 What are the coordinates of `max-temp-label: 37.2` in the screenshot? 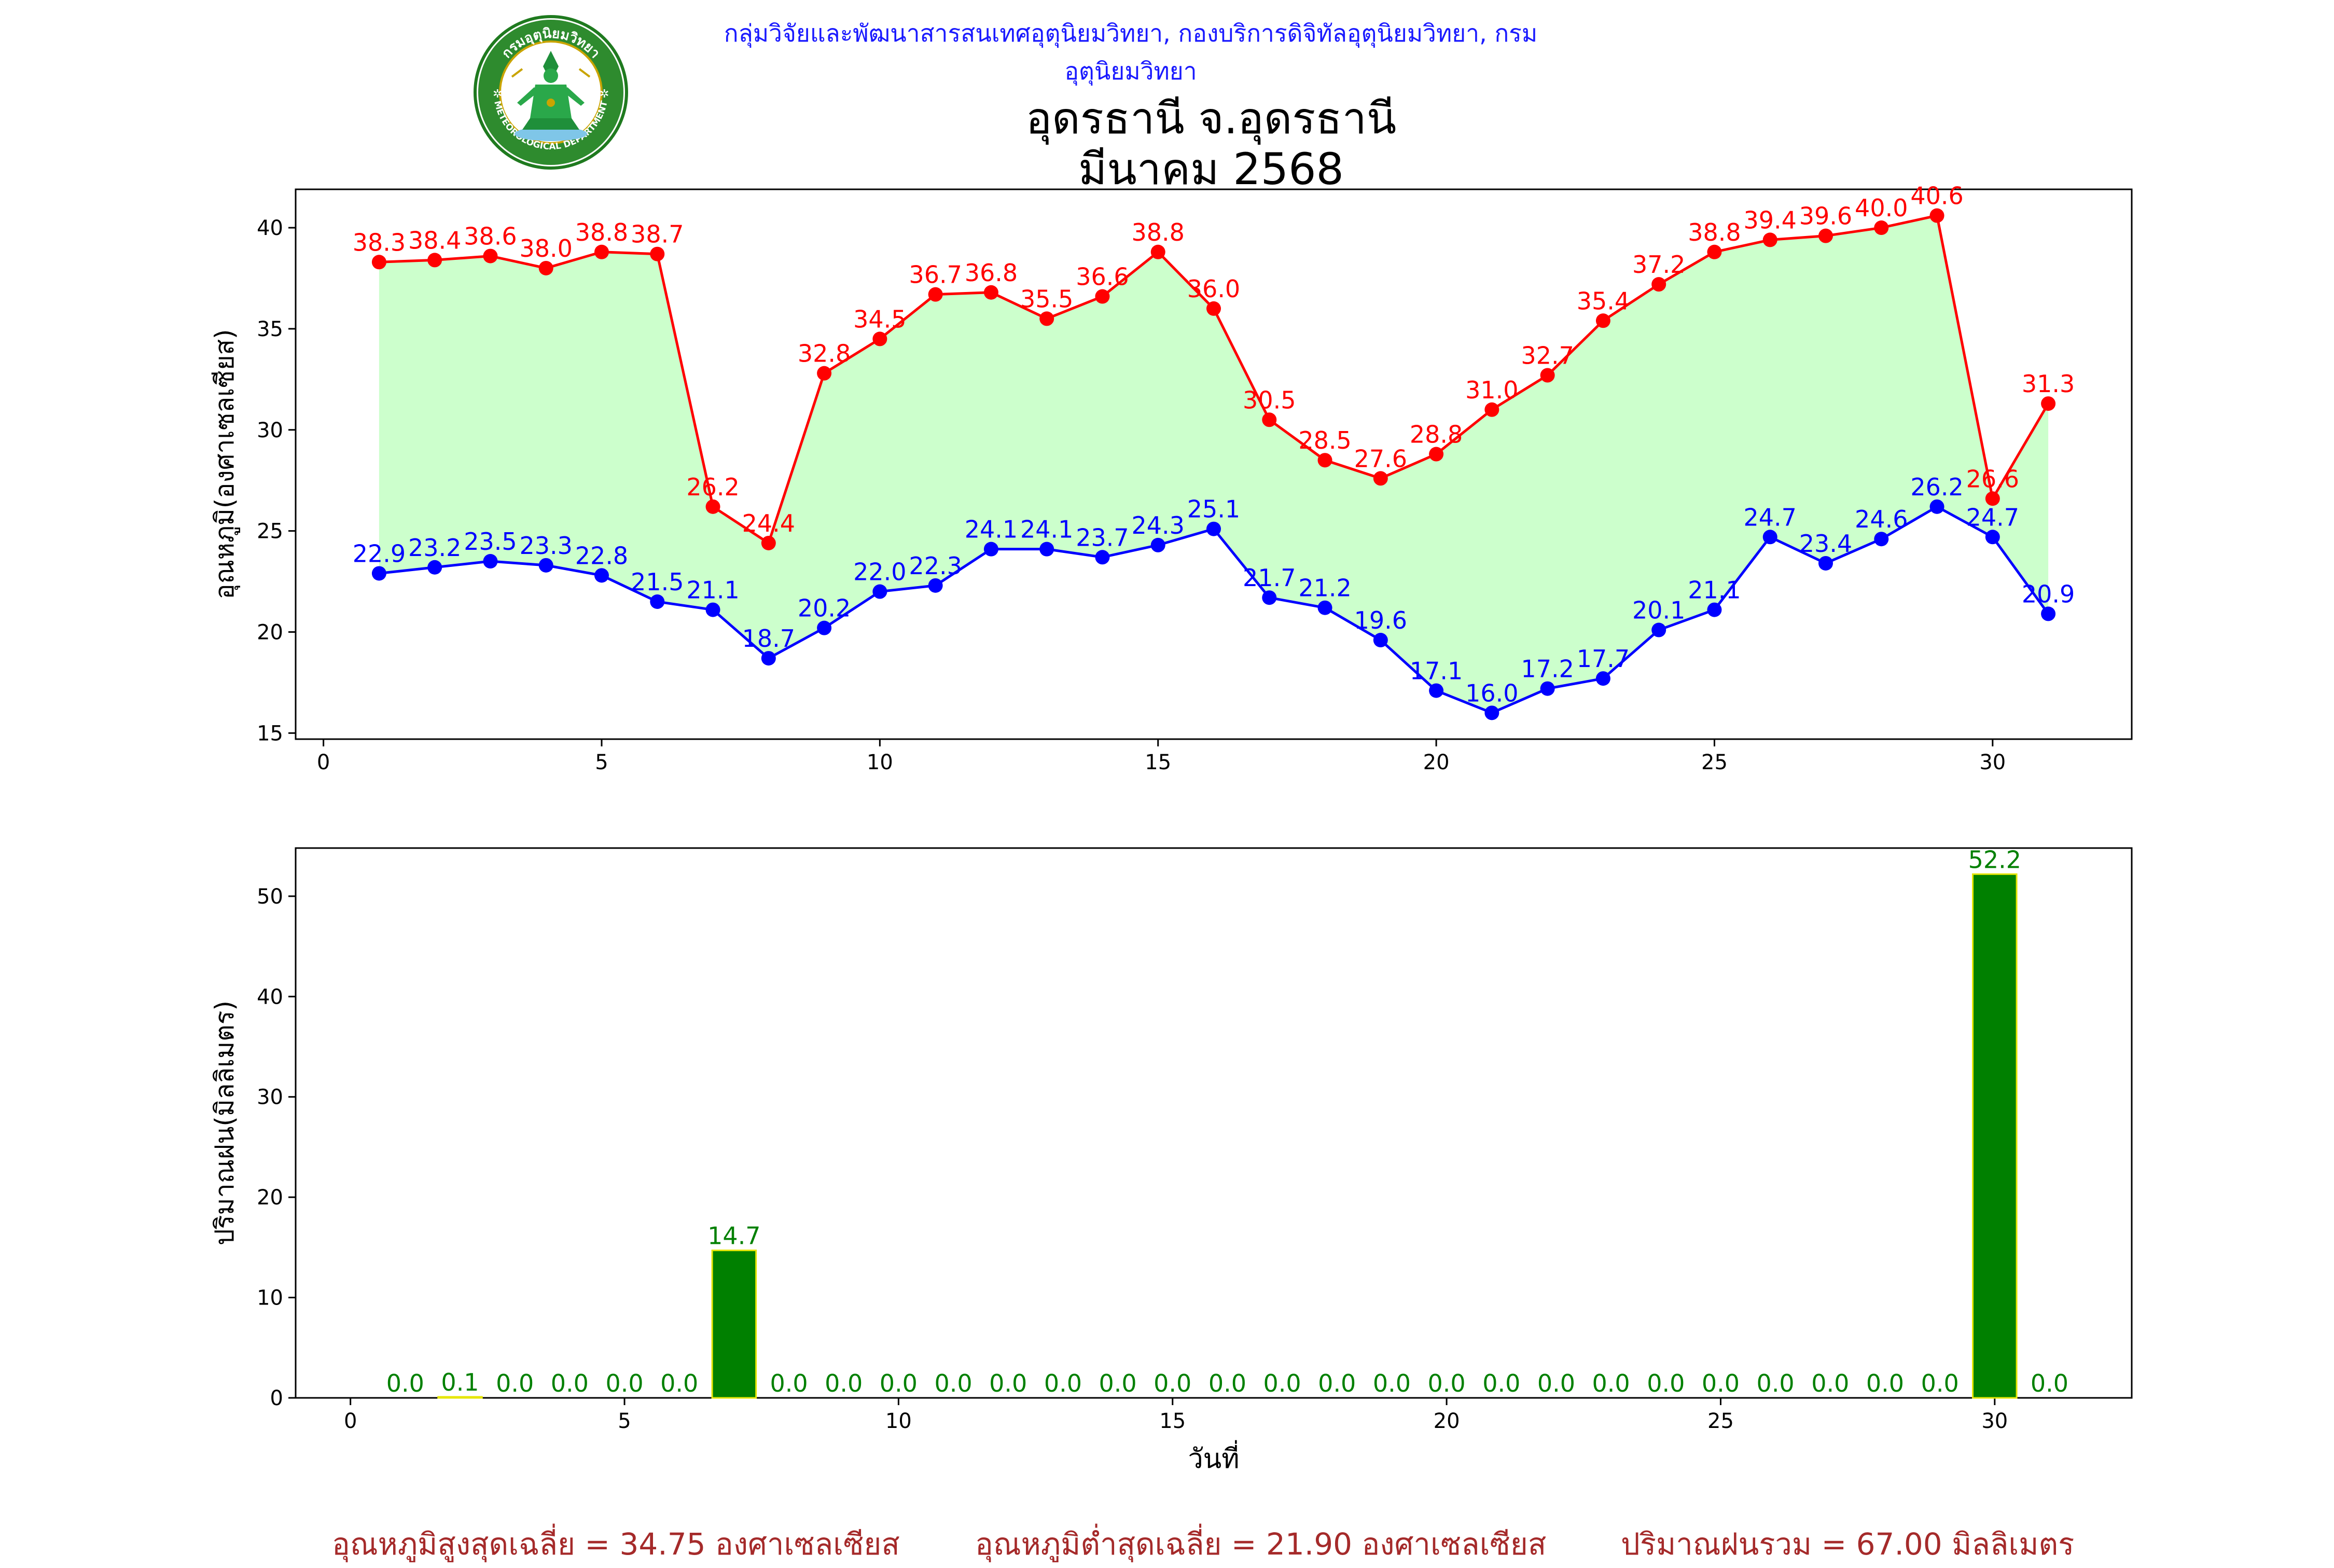 It's located at (1659, 265).